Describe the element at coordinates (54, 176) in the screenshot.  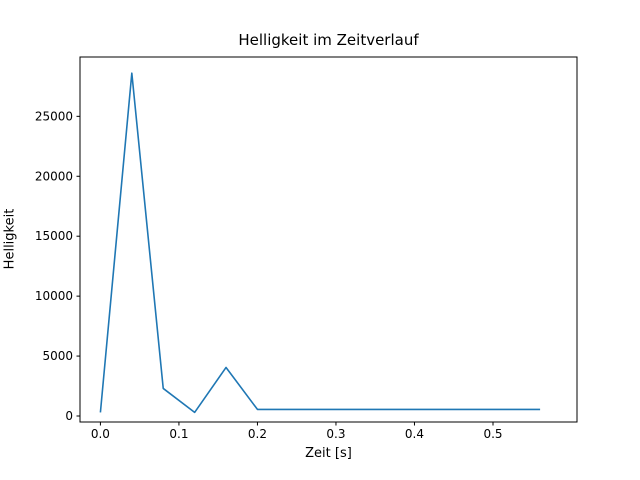
I see `y-tick-label: 20000` at that location.